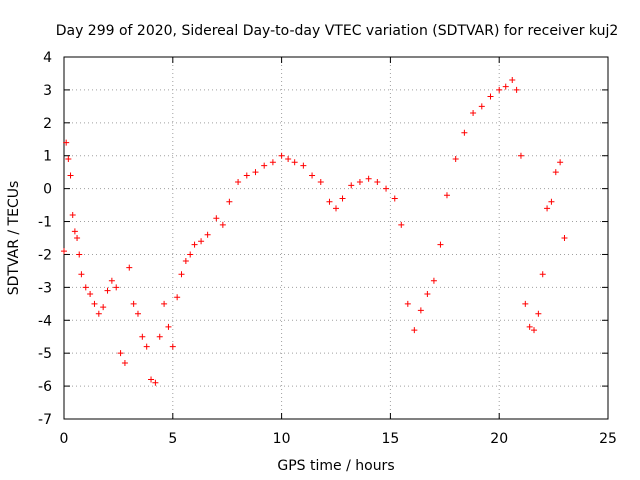  I want to click on y-tick-label: -6, so click(45, 387).